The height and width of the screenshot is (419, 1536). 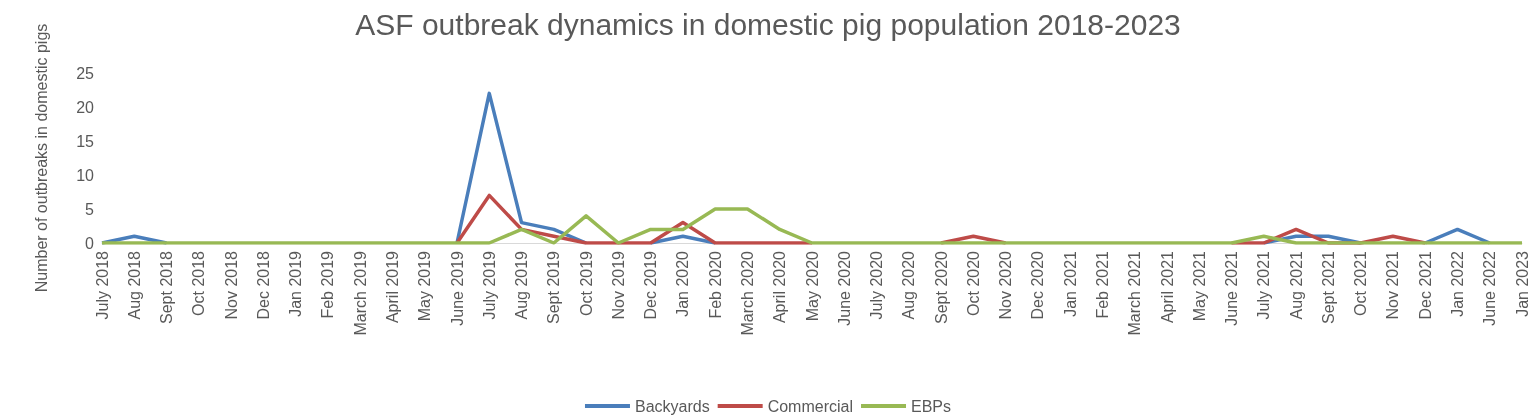 What do you see at coordinates (231, 285) in the screenshot?
I see `x-tick-label: Nov 2018` at bounding box center [231, 285].